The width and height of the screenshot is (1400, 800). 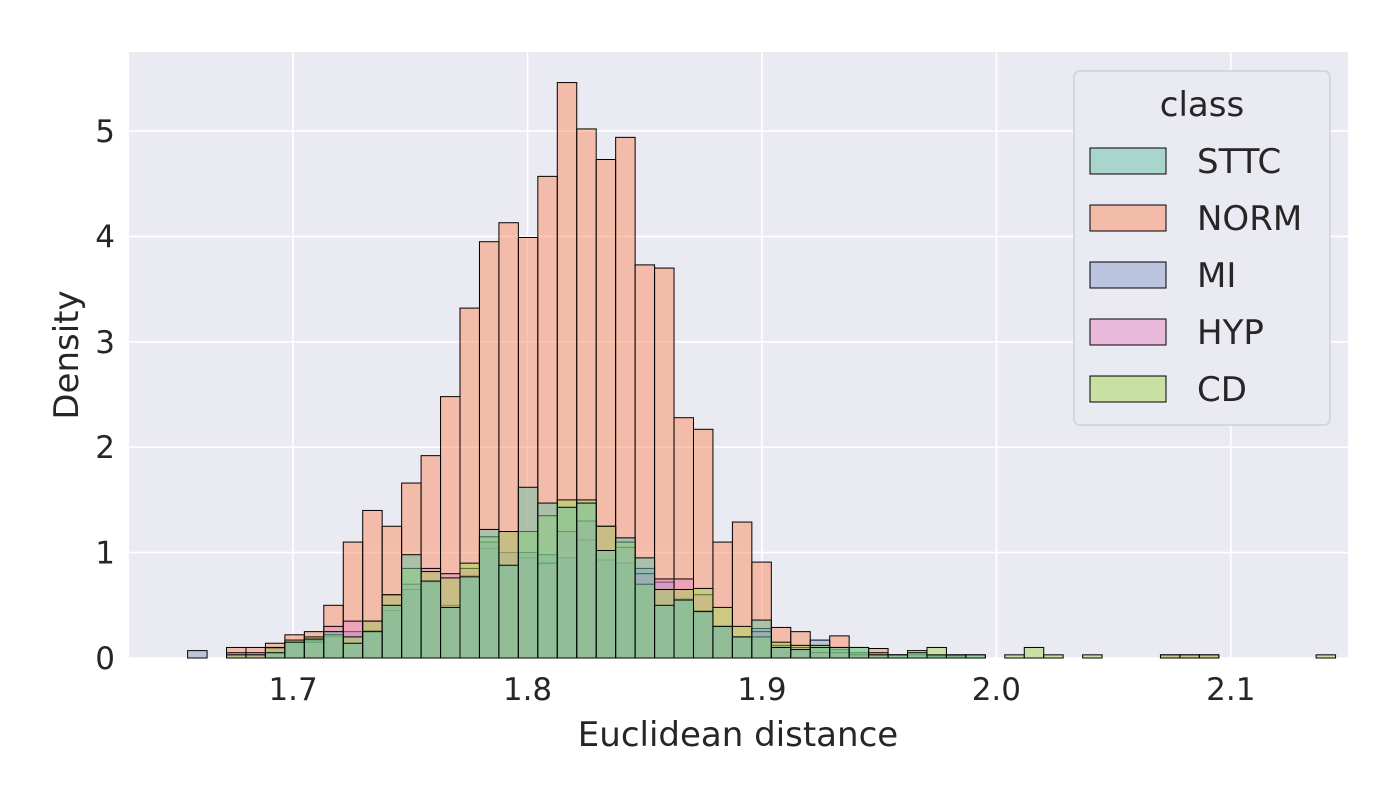 I want to click on x-tick-label: 1.8, so click(x=527, y=690).